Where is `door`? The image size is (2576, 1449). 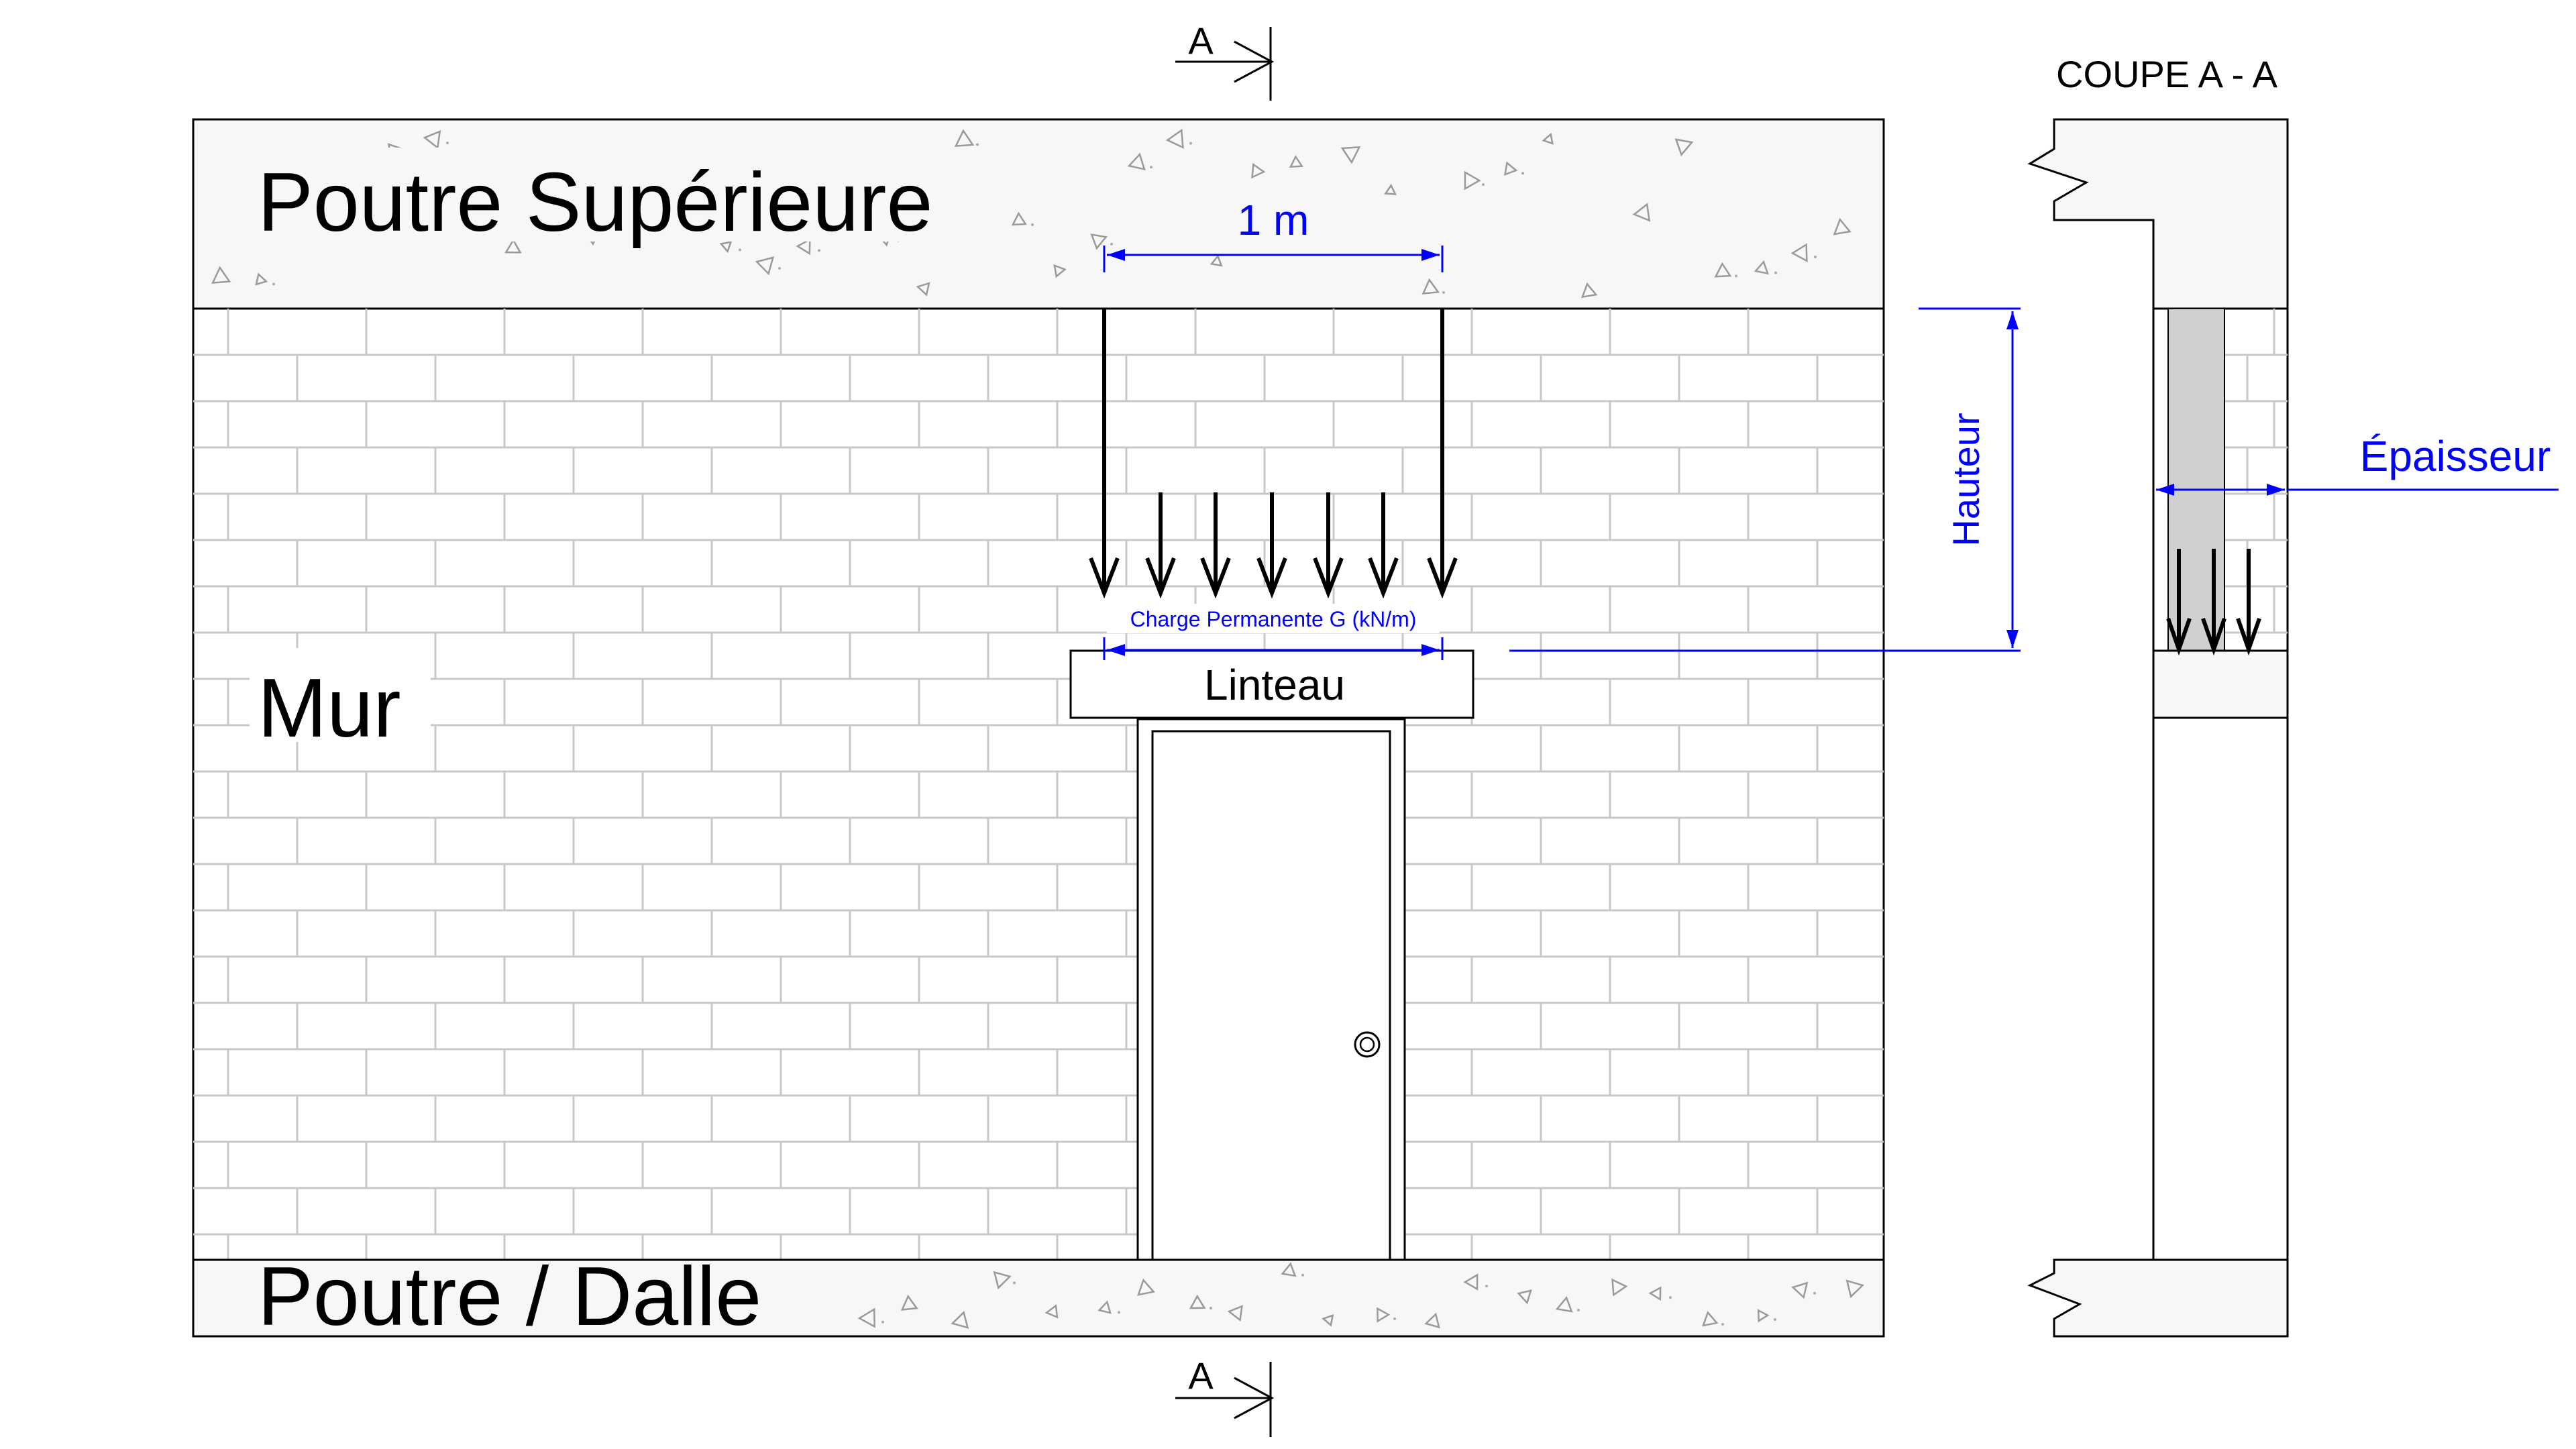
door is located at coordinates (1271, 989).